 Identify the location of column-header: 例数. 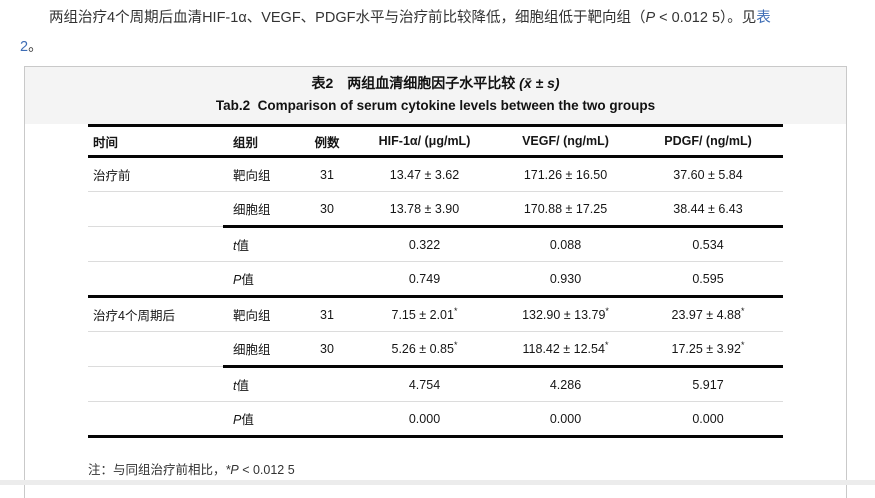
(327, 141).